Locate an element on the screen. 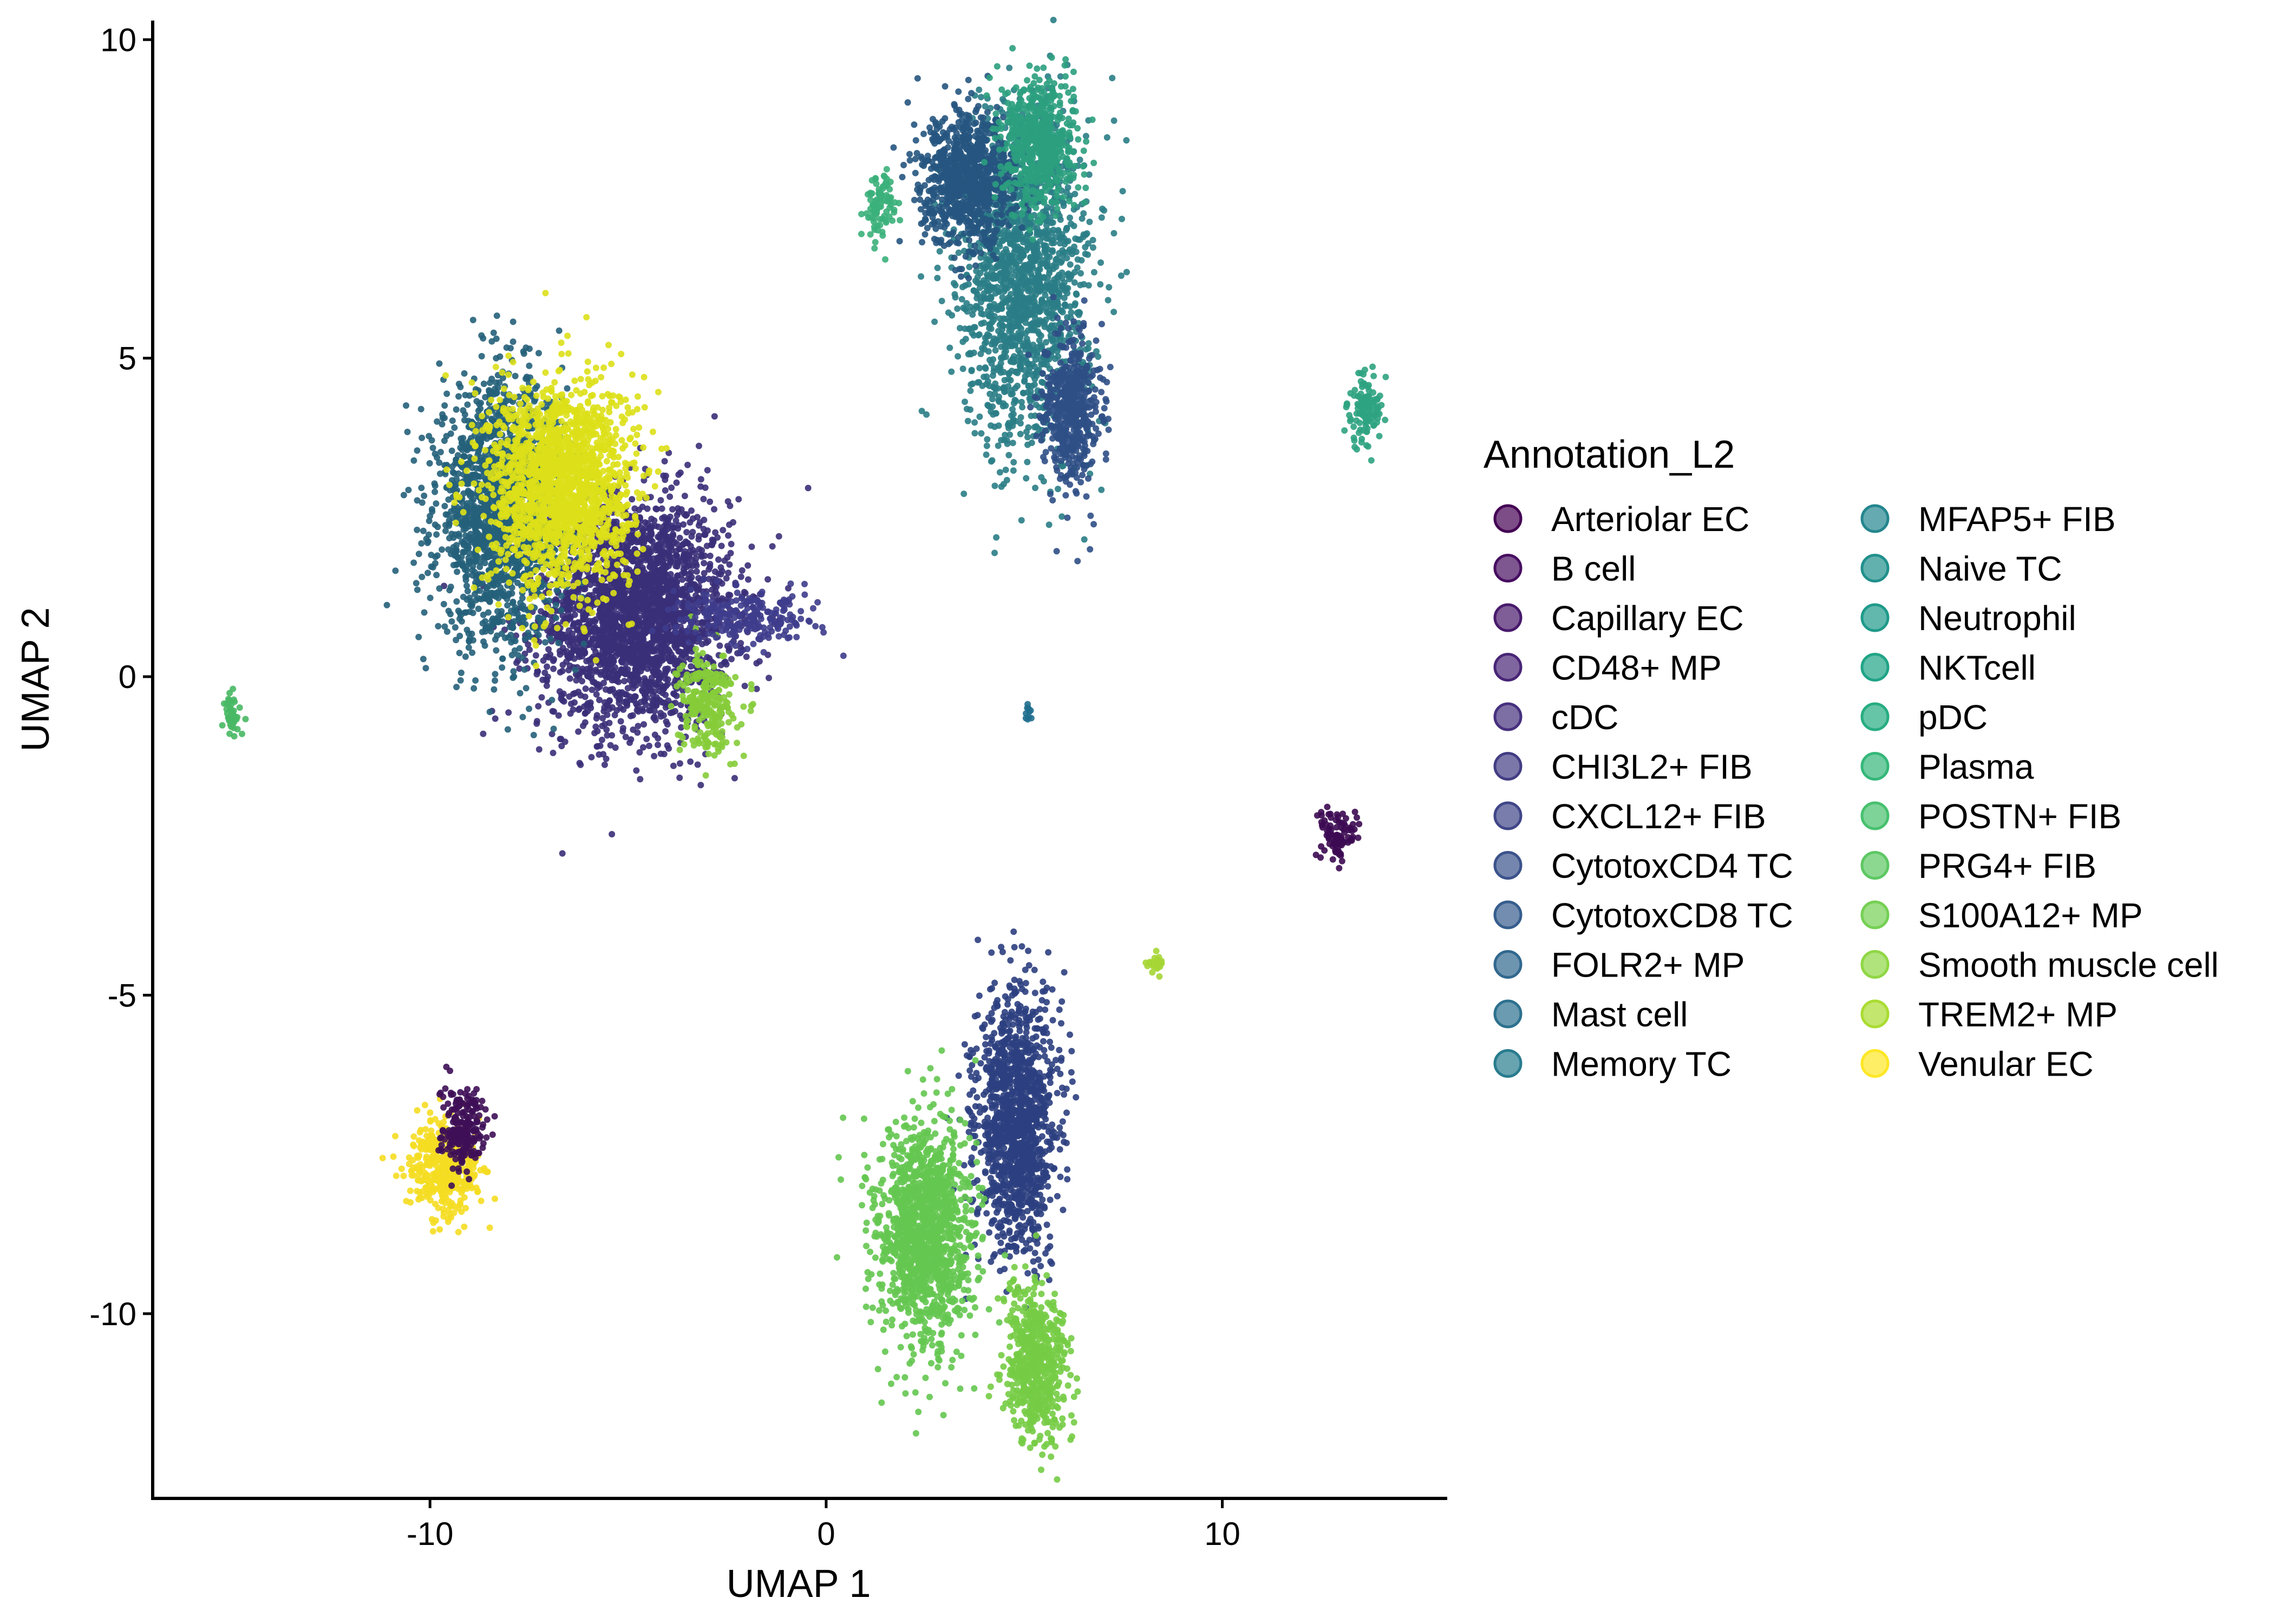 The height and width of the screenshot is (1624, 2274). point-cluster-capillary-ec is located at coordinates (626, 635).